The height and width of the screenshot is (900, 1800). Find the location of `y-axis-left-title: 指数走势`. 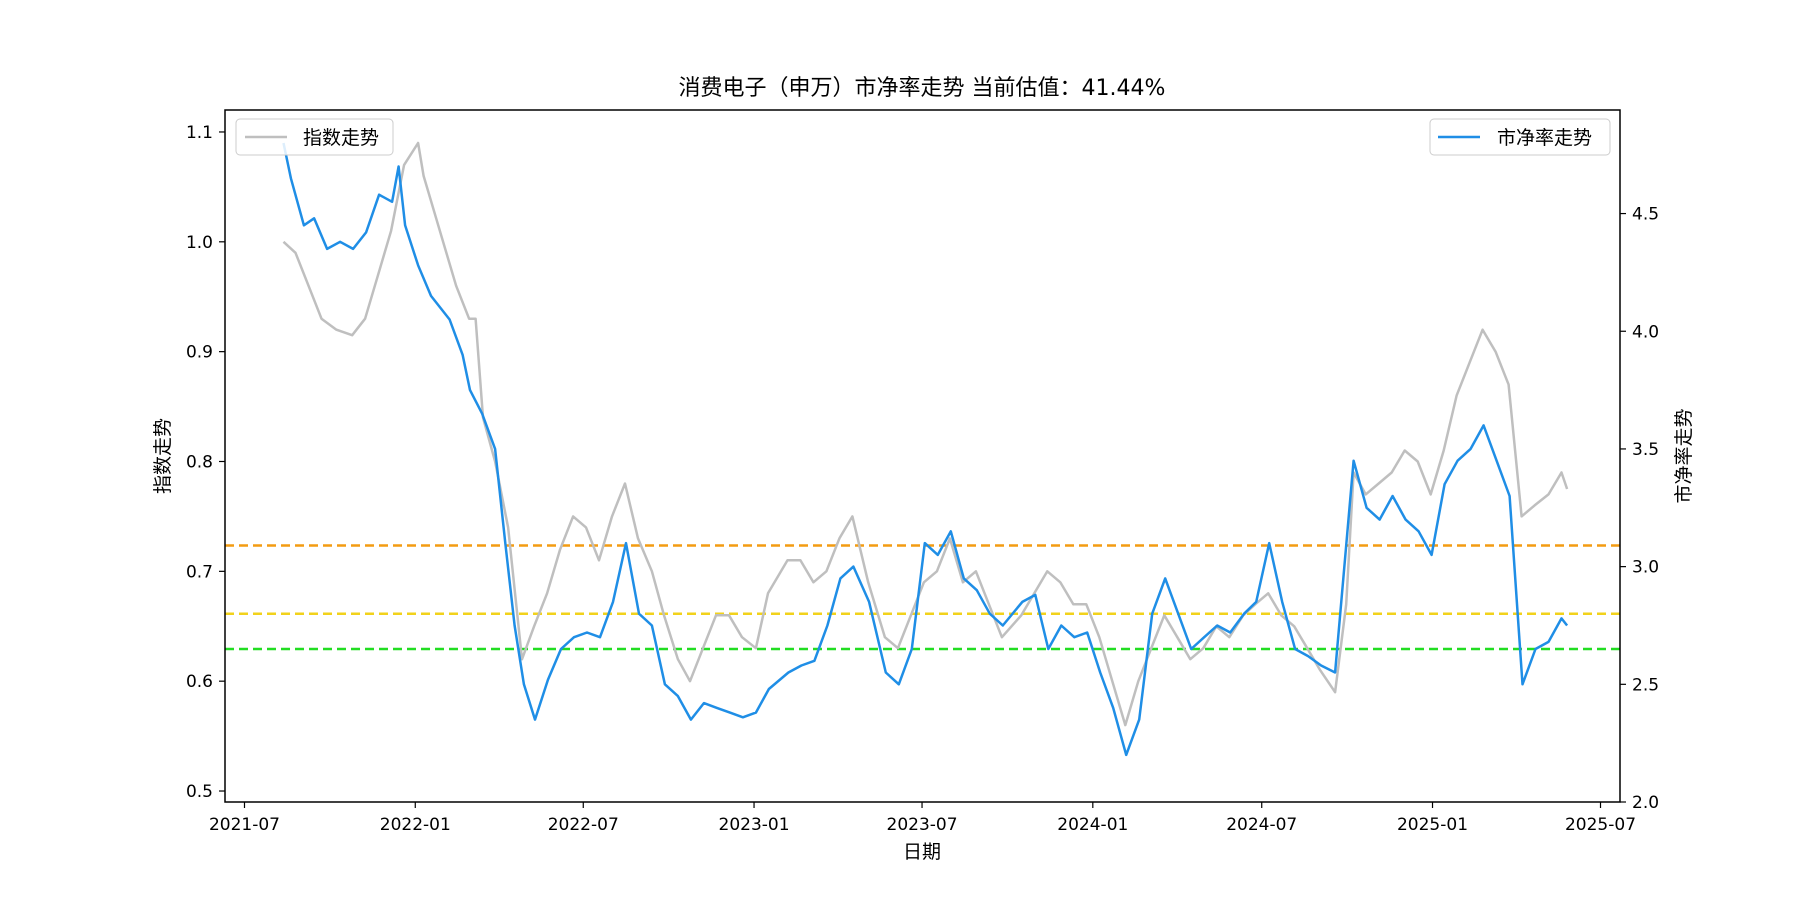

y-axis-left-title: 指数走势 is located at coordinates (163, 456).